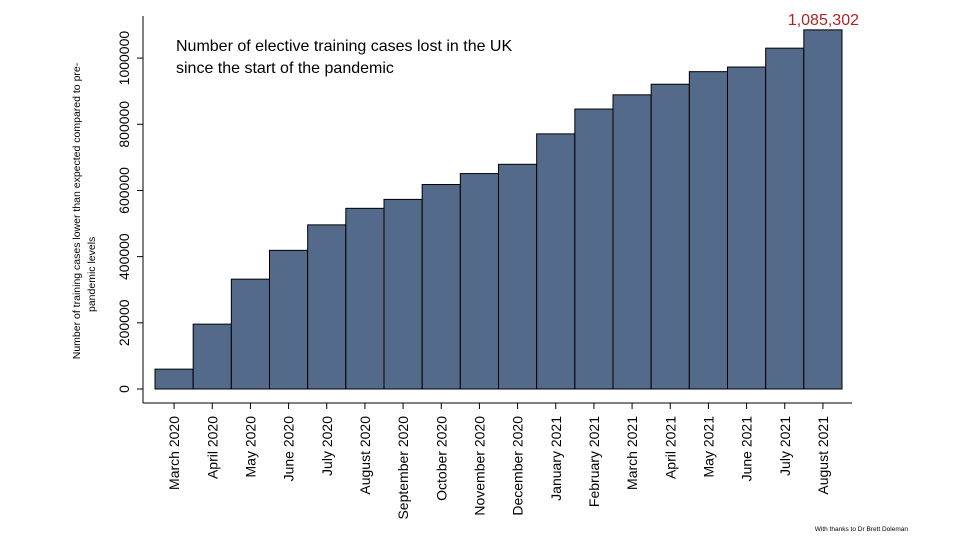  I want to click on x-category-label: April 2020, so click(212, 447).